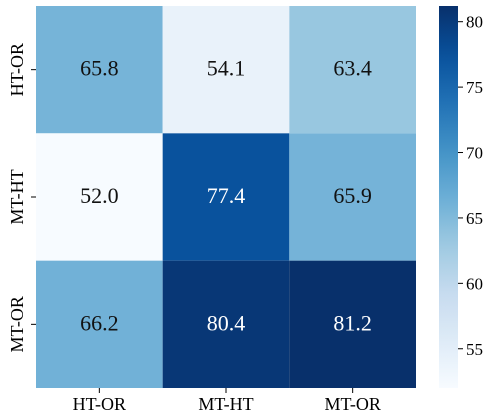 The width and height of the screenshot is (504, 420). I want to click on colorbar: 55 60 65 70 75 80, so click(461, 197).